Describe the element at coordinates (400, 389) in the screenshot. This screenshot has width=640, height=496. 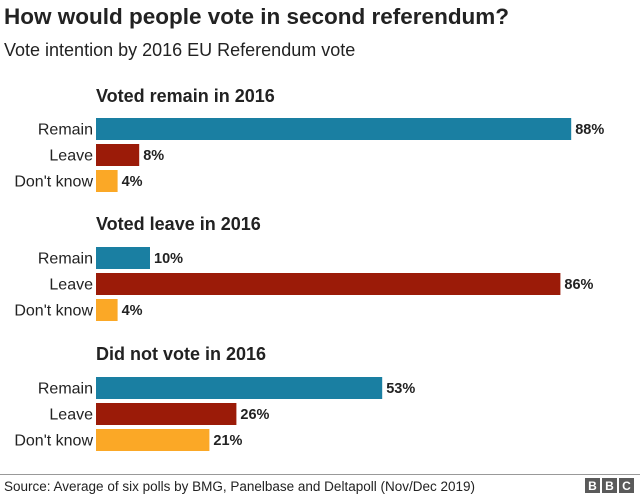
I see `value-label-remain: 53%` at that location.